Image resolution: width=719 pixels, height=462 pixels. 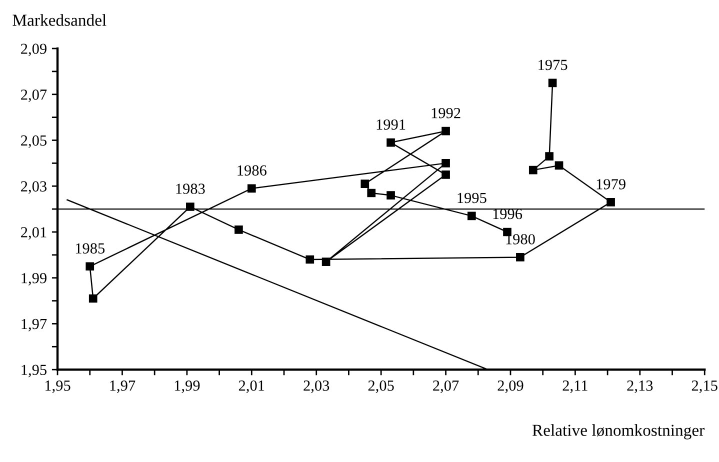 I want to click on x-tick-label: 2,15, so click(x=705, y=386).